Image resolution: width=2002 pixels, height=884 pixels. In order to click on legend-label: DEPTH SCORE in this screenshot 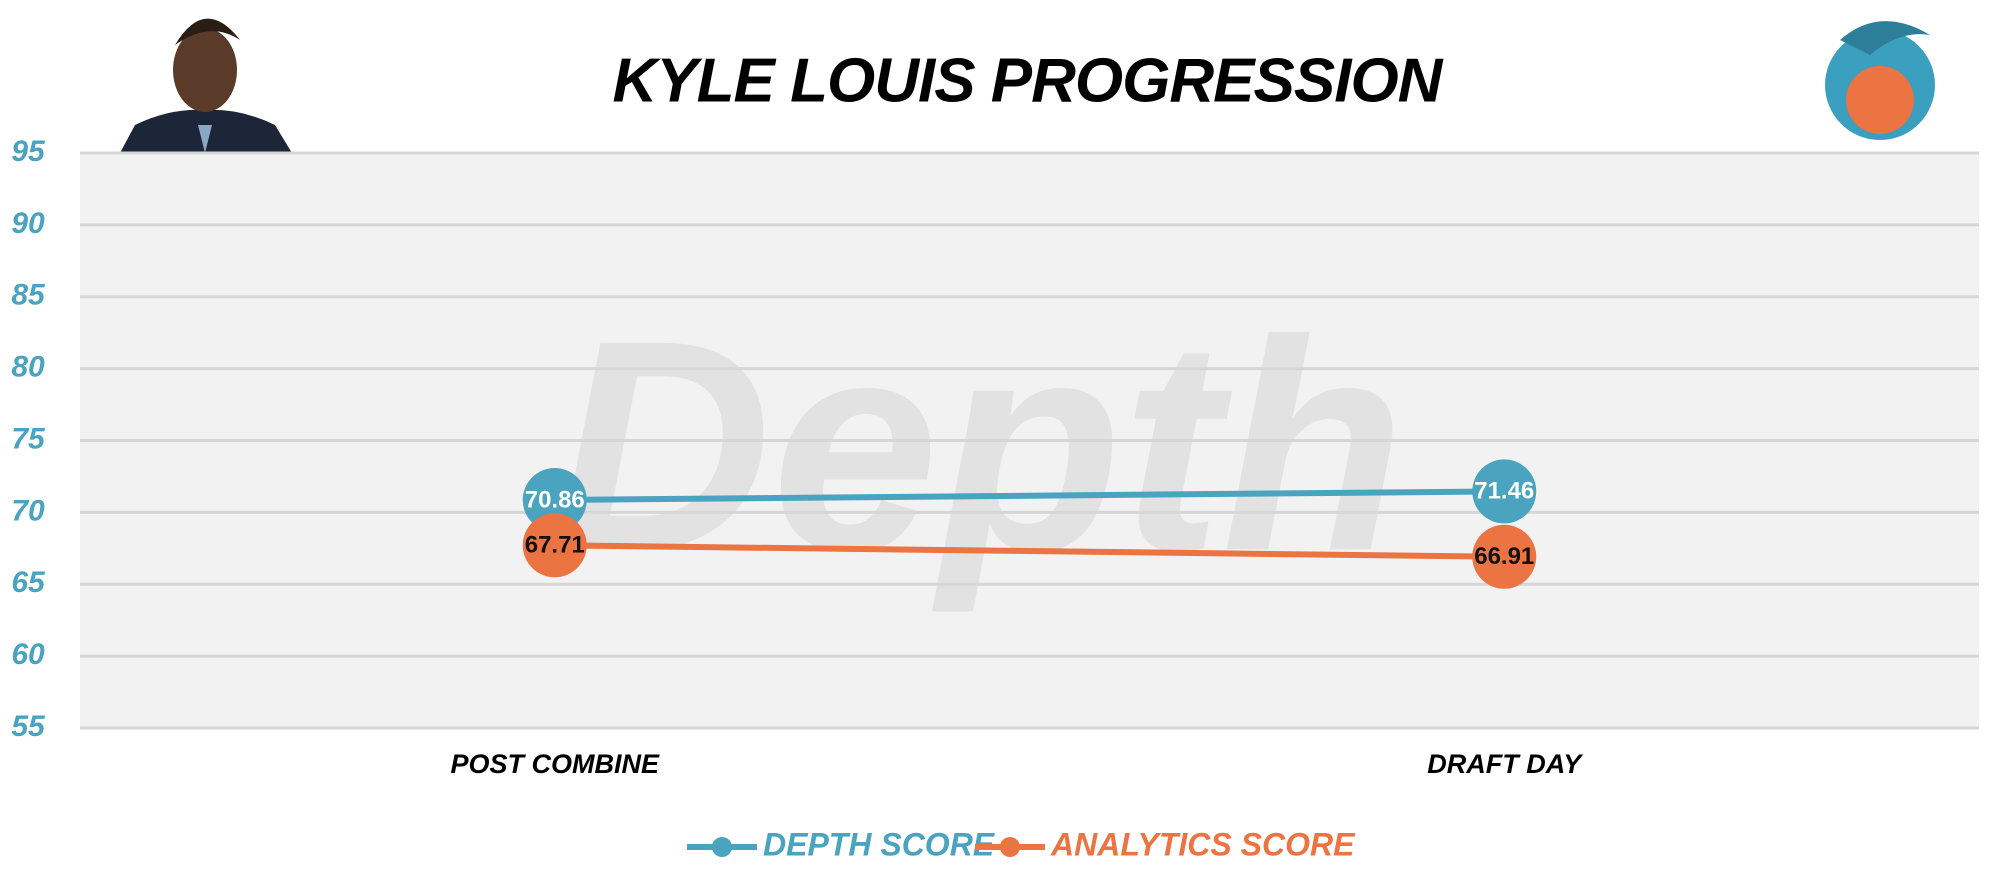, I will do `click(879, 844)`.